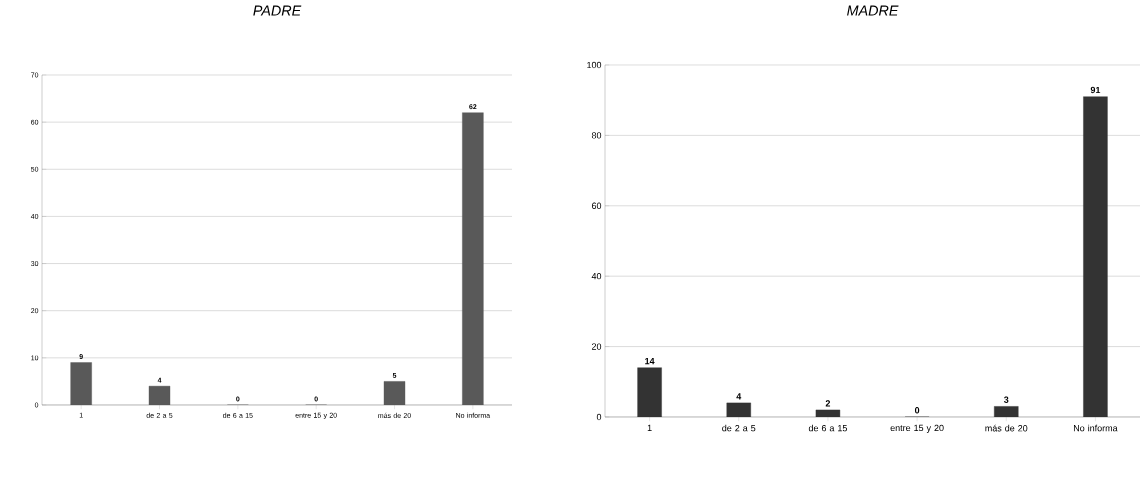 This screenshot has width=1143, height=483. I want to click on chart-title: MADRE, so click(873, 10).